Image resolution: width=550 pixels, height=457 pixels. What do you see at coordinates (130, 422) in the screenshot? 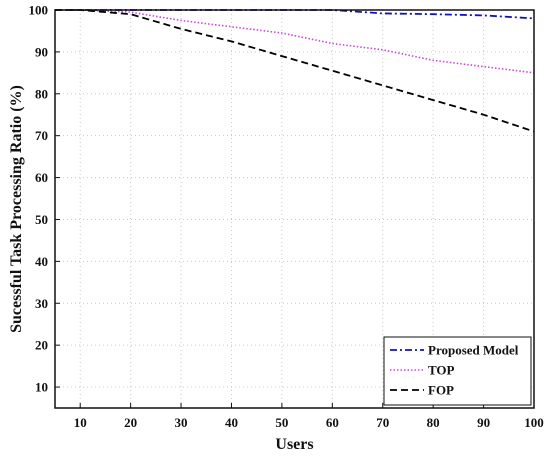
I see `x-tick-label: 20` at bounding box center [130, 422].